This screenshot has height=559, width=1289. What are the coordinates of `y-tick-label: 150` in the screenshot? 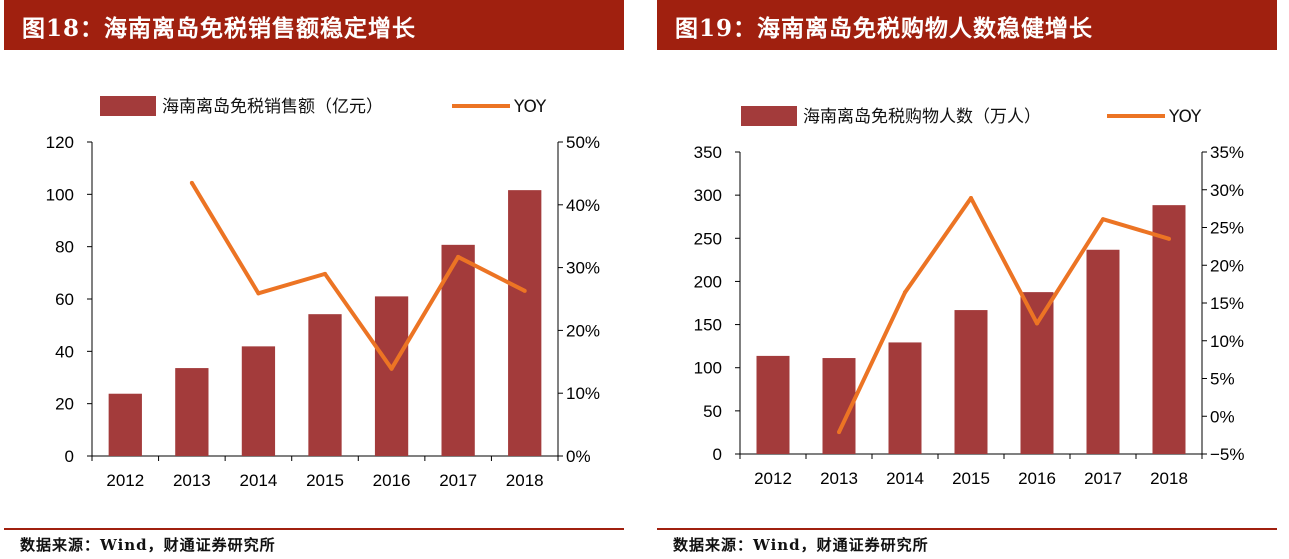 It's located at (708, 325).